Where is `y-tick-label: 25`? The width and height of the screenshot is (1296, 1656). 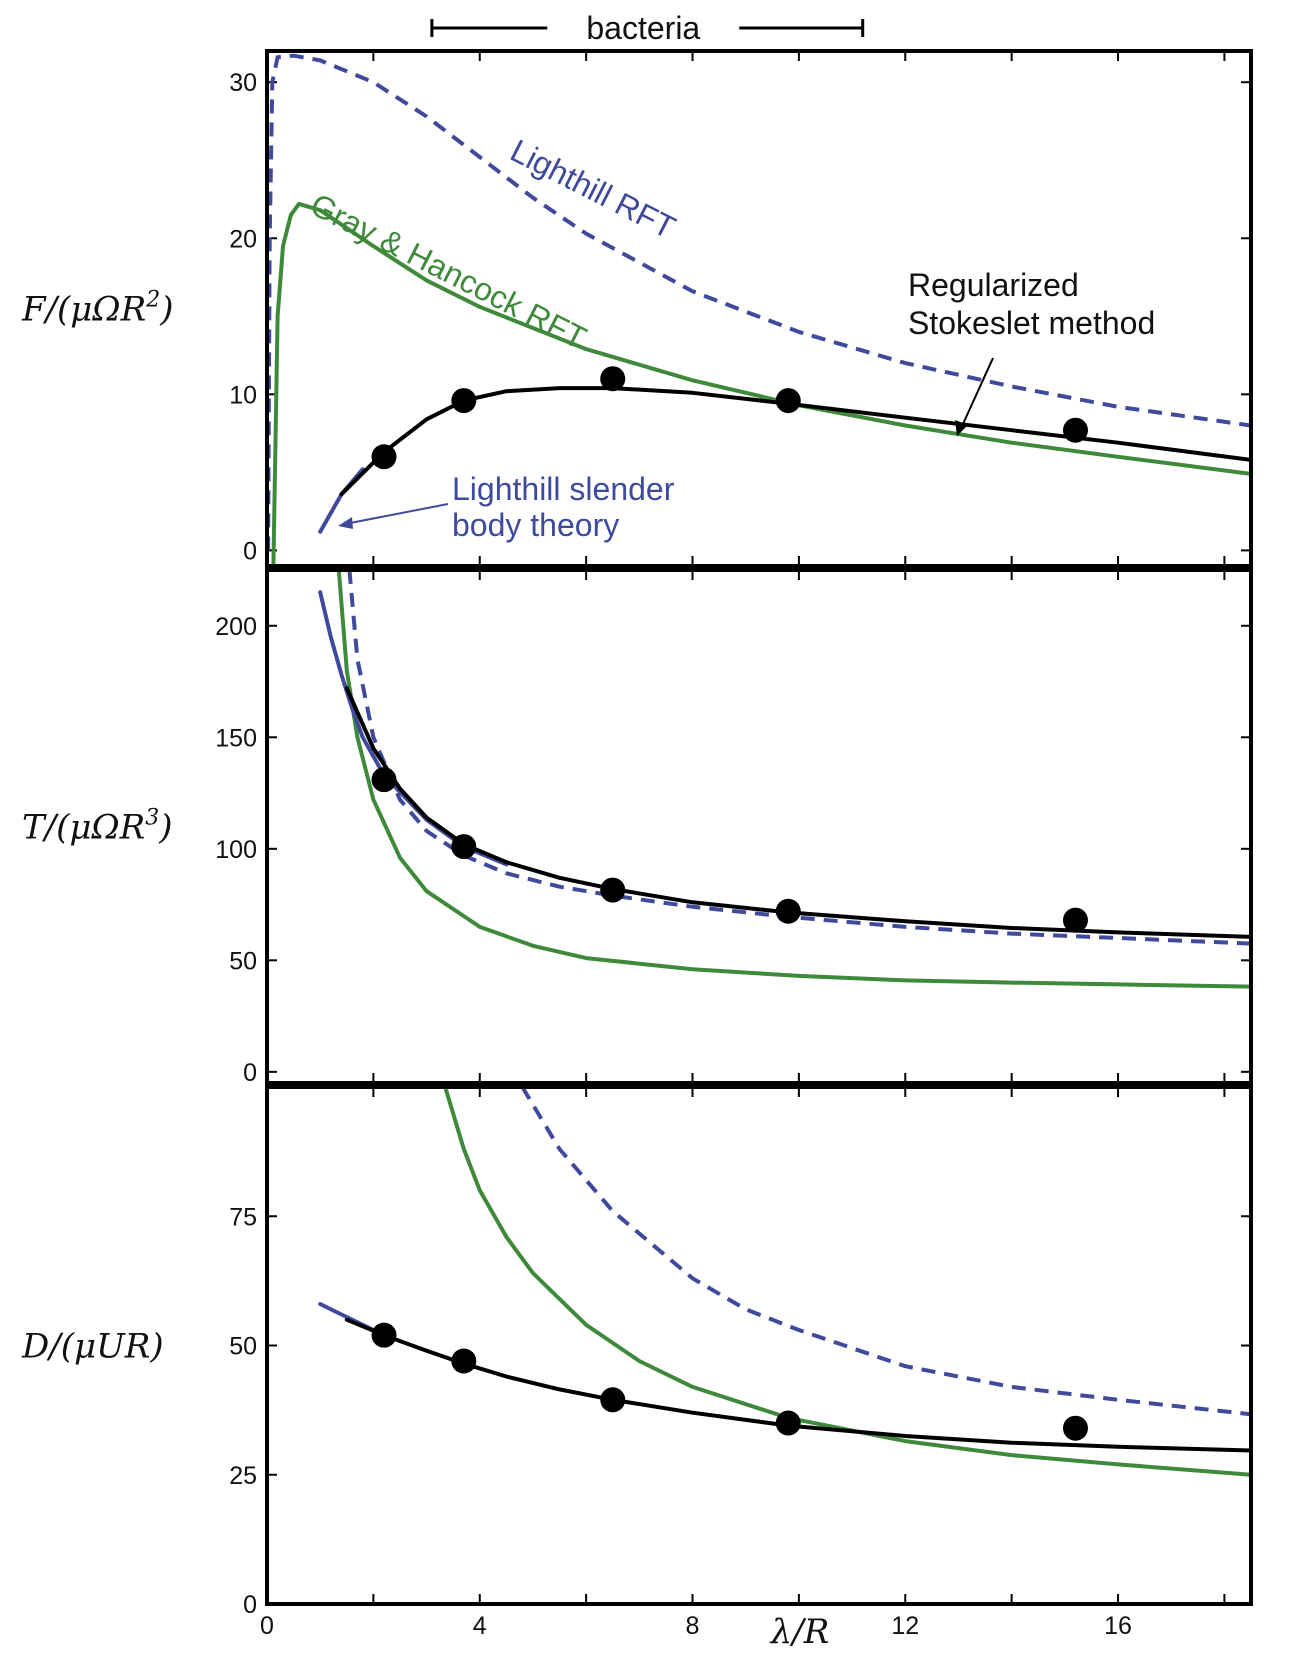 y-tick-label: 25 is located at coordinates (243, 1476).